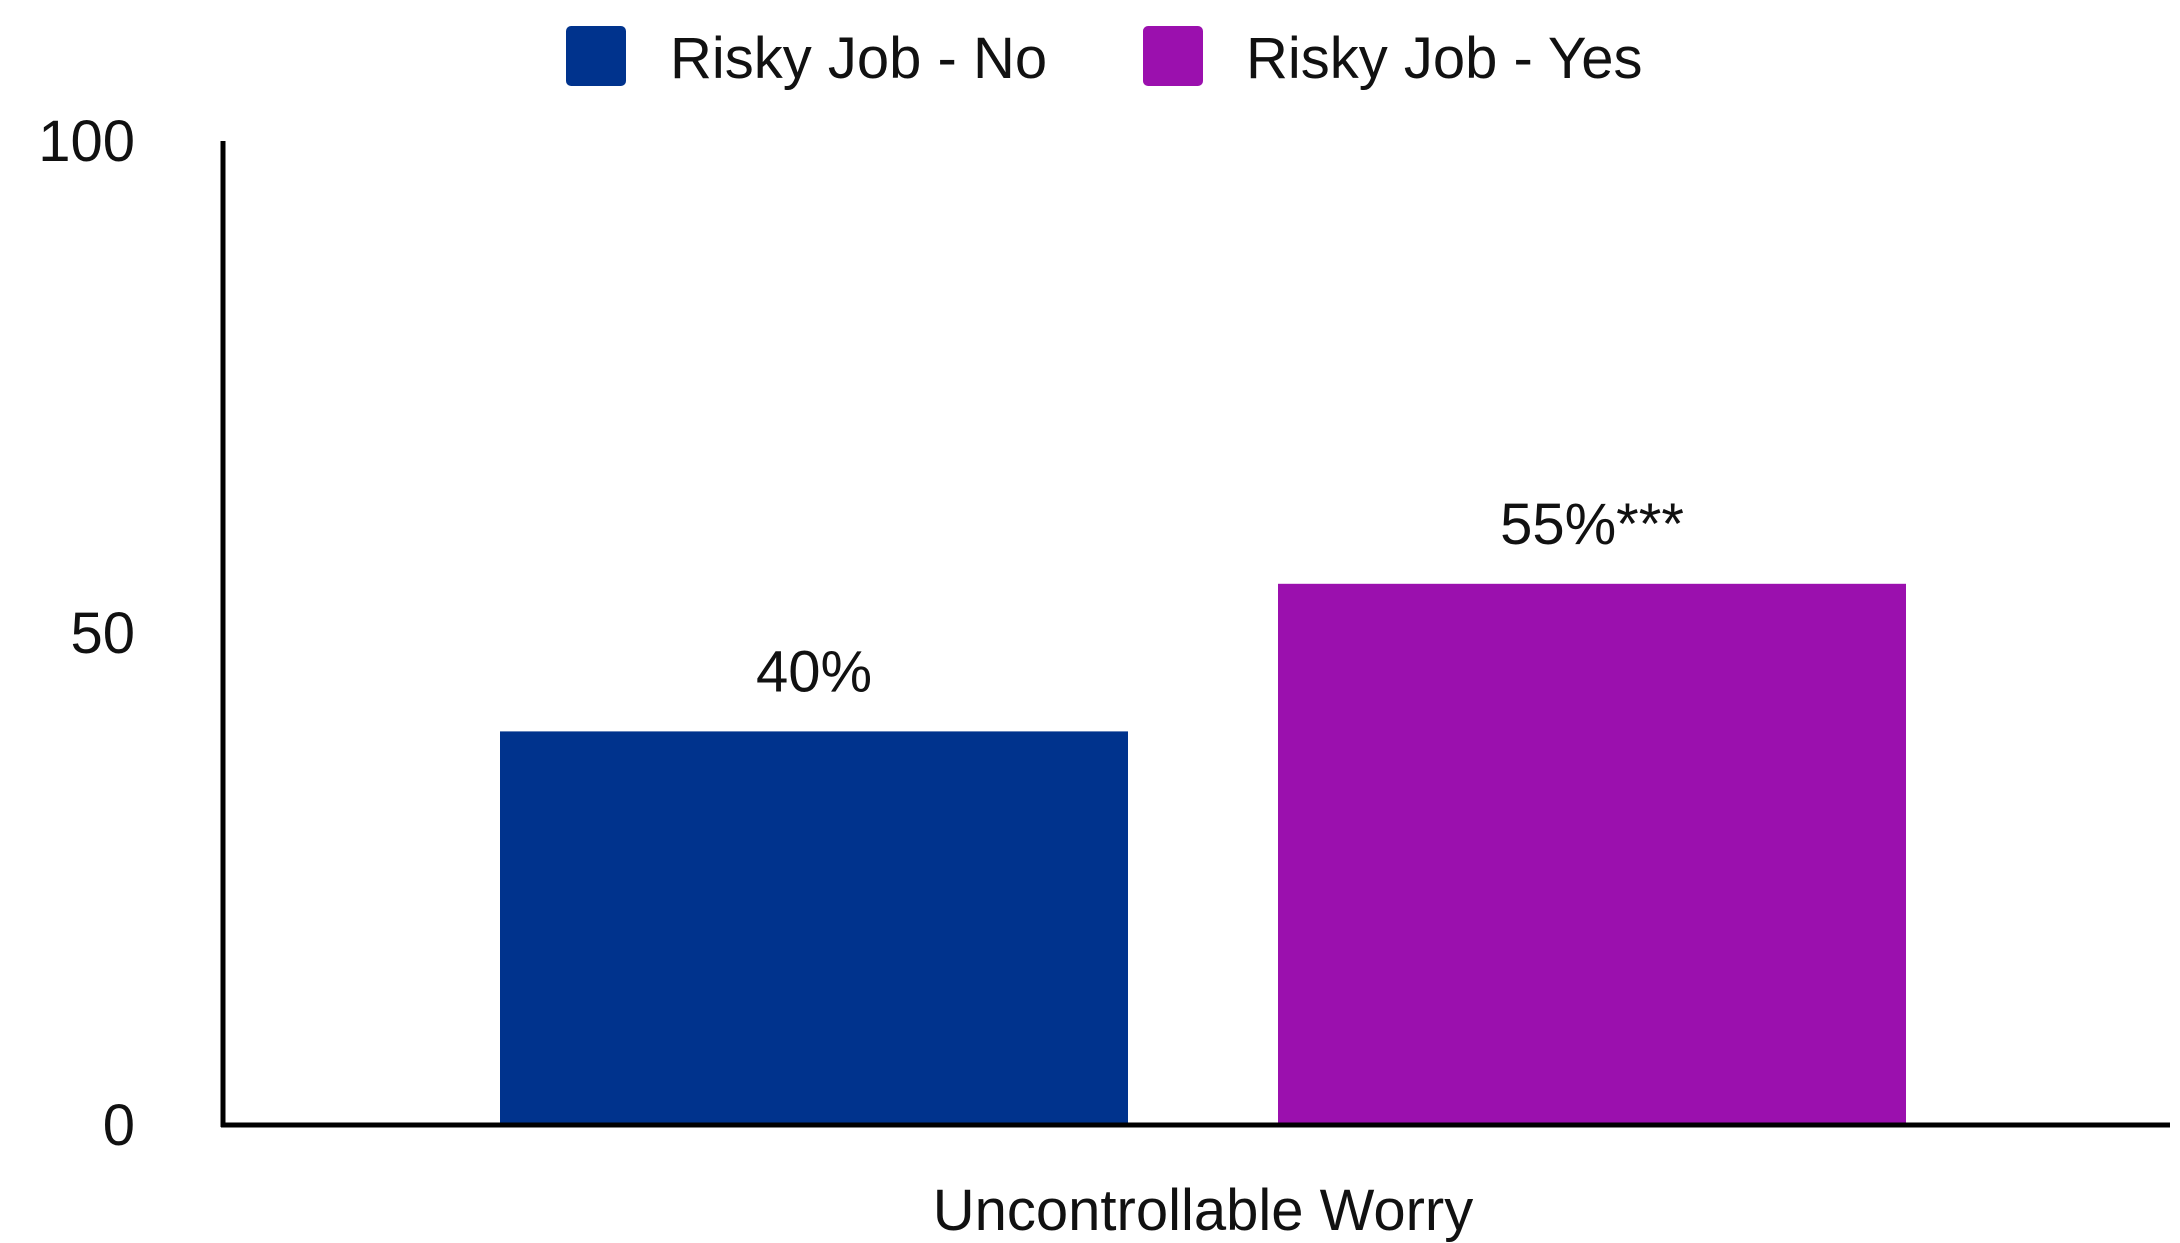  What do you see at coordinates (119, 1125) in the screenshot?
I see `y-tick-label: 0` at bounding box center [119, 1125].